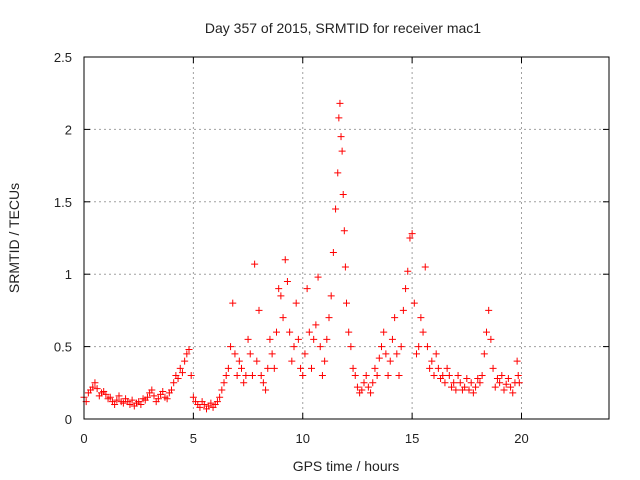 This screenshot has height=480, width=640. I want to click on x-tick-label: 20, so click(521, 438).